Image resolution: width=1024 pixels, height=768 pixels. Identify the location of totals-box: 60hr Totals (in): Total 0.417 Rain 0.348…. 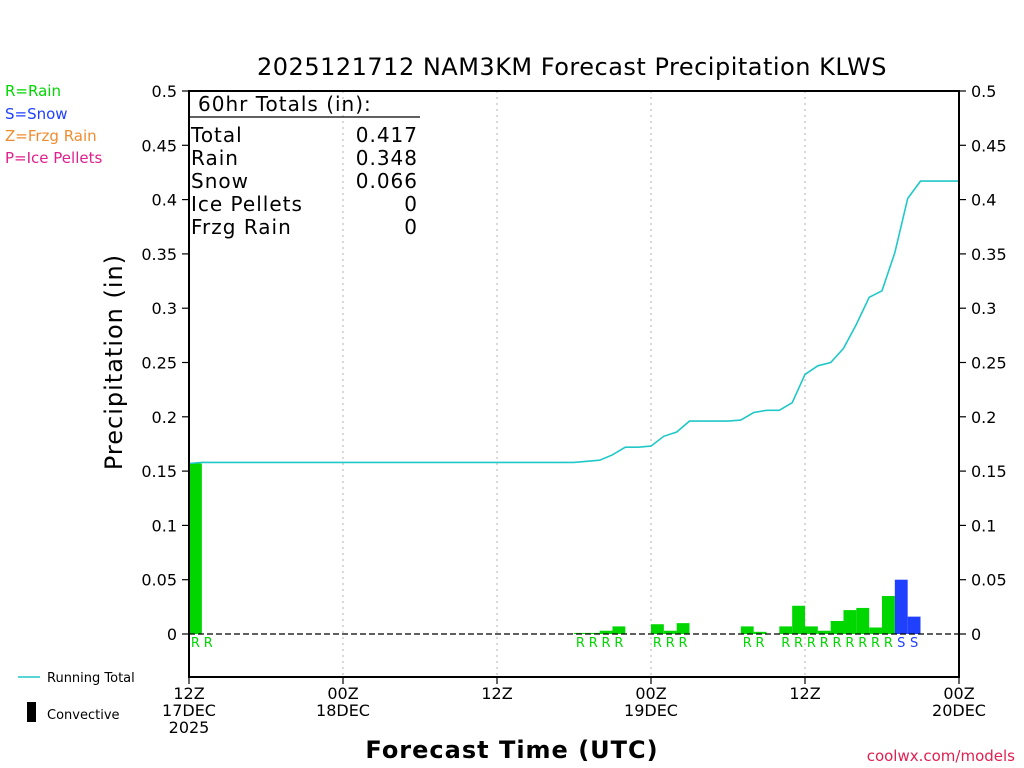
(305, 165).